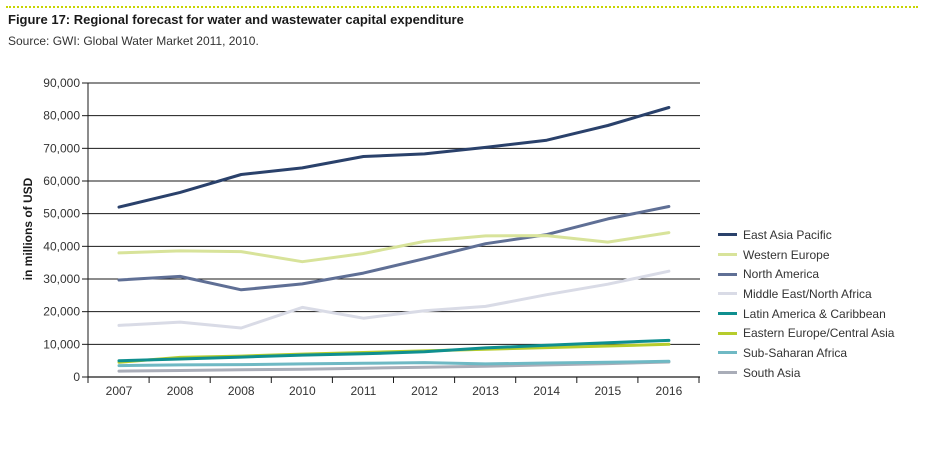  Describe the element at coordinates (394, 299) in the screenshot. I see `series-line-middle-east-north-africa` at that location.